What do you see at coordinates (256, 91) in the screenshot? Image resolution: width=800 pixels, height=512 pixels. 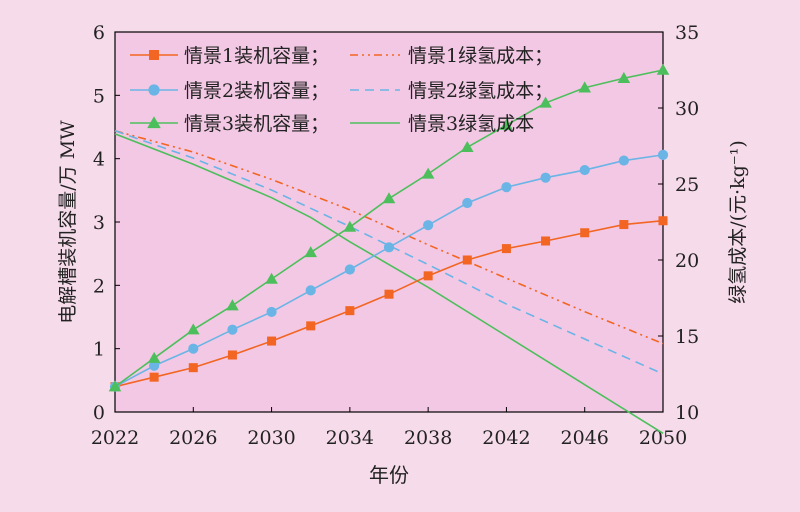 I see `legend-capacity-label-2: 情景2装机容量；` at bounding box center [256, 91].